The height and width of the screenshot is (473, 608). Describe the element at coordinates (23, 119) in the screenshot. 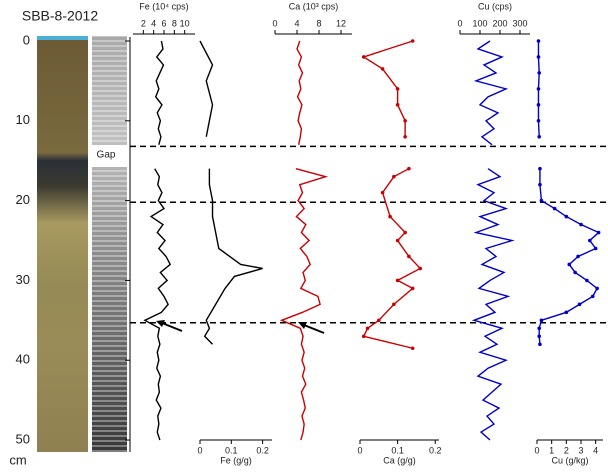

I see `y-tick-label: 10` at that location.